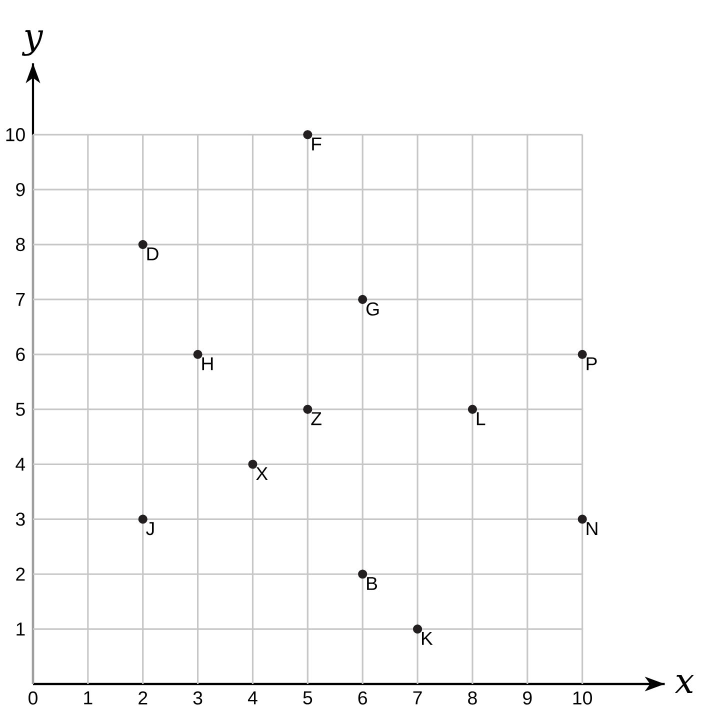 The width and height of the screenshot is (704, 706). What do you see at coordinates (20, 629) in the screenshot?
I see `y-tick-label: 1` at bounding box center [20, 629].